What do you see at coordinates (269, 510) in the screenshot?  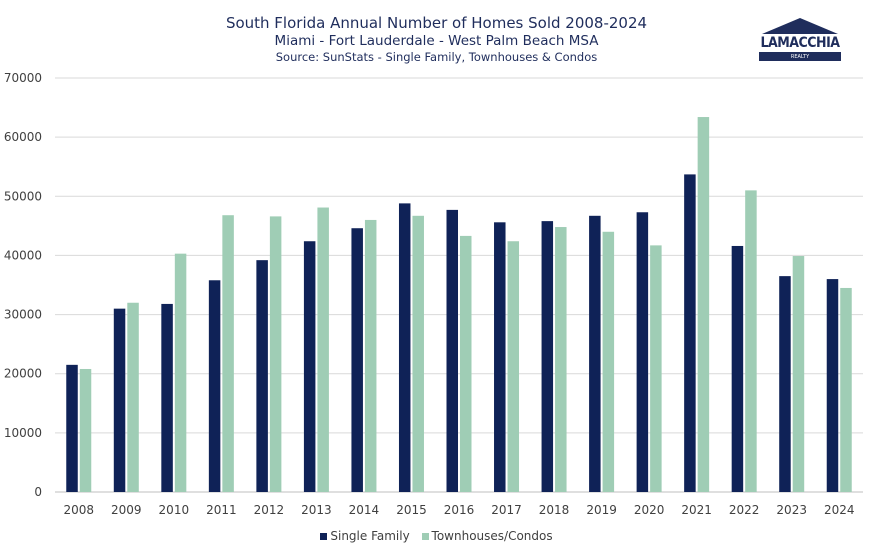 I see `x-tick-label: 2012` at bounding box center [269, 510].